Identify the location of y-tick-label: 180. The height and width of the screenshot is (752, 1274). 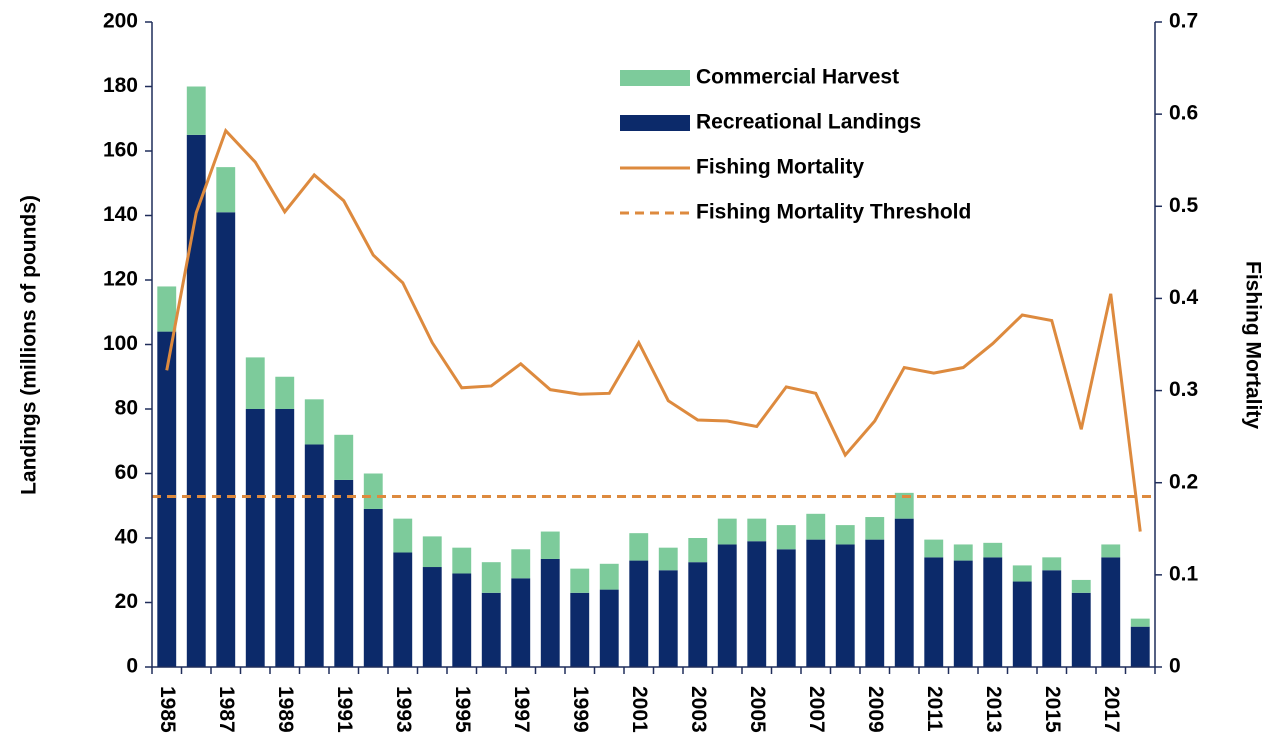
(120, 85).